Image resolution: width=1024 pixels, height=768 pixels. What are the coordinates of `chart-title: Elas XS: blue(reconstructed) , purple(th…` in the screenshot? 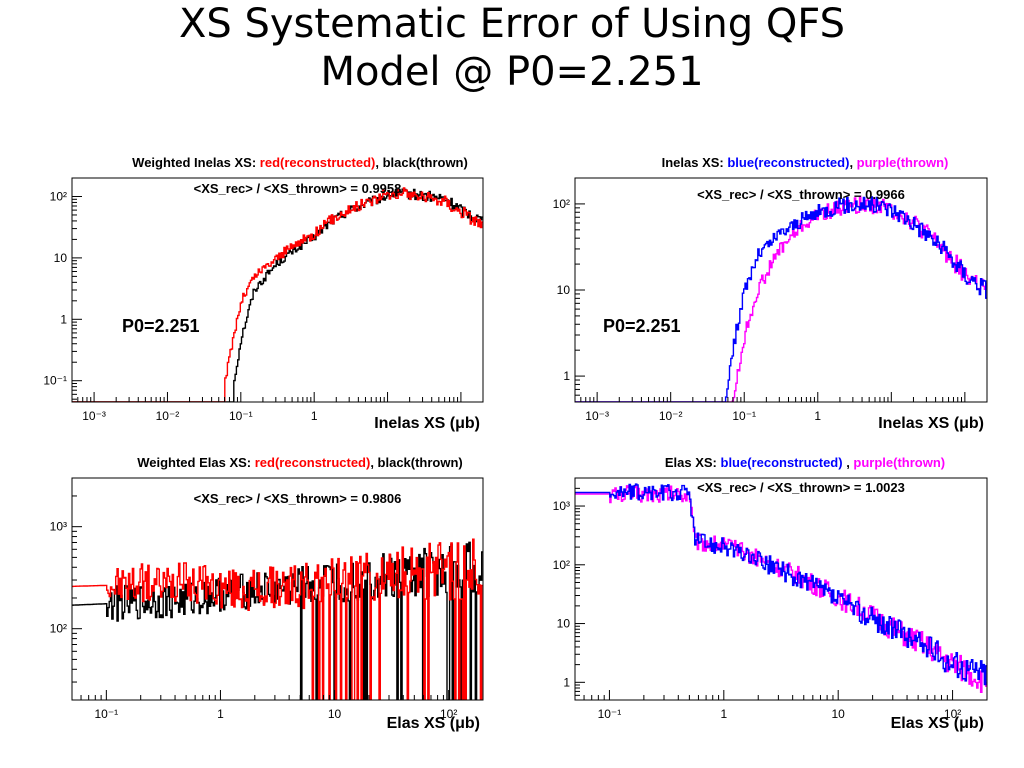 It's located at (805, 462).